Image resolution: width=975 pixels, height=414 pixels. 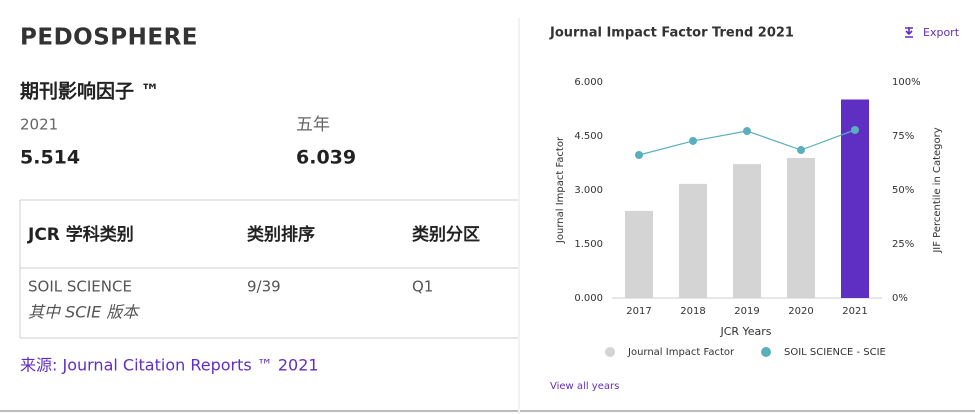 I want to click on journal-name: PEDOSPHERE, so click(x=109, y=38).